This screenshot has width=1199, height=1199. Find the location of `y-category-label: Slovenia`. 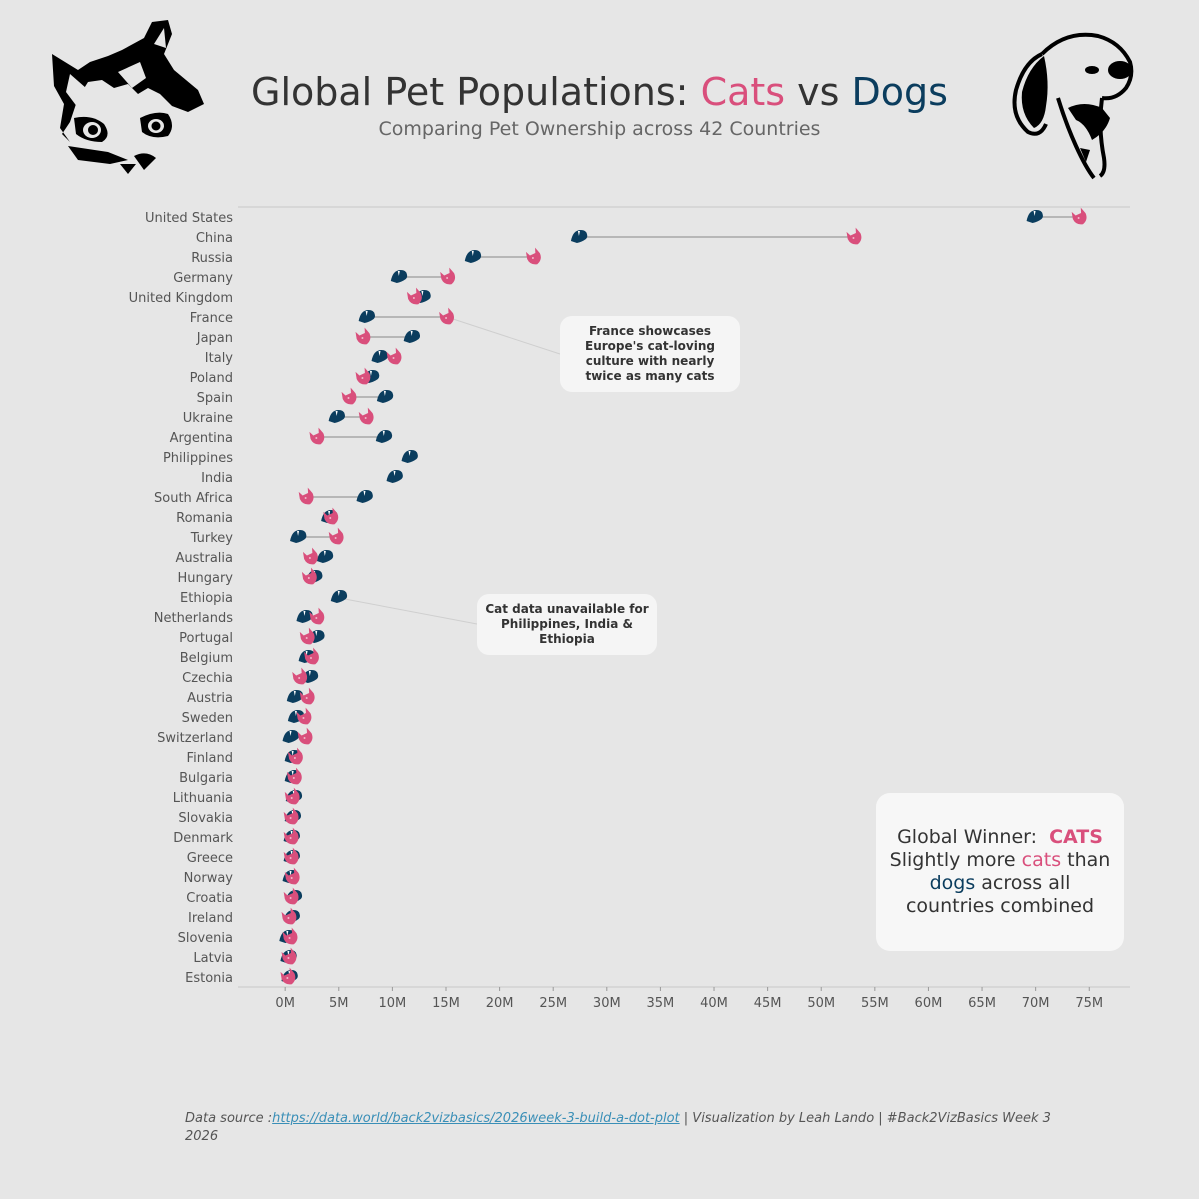

y-category-label: Slovenia is located at coordinates (205, 938).